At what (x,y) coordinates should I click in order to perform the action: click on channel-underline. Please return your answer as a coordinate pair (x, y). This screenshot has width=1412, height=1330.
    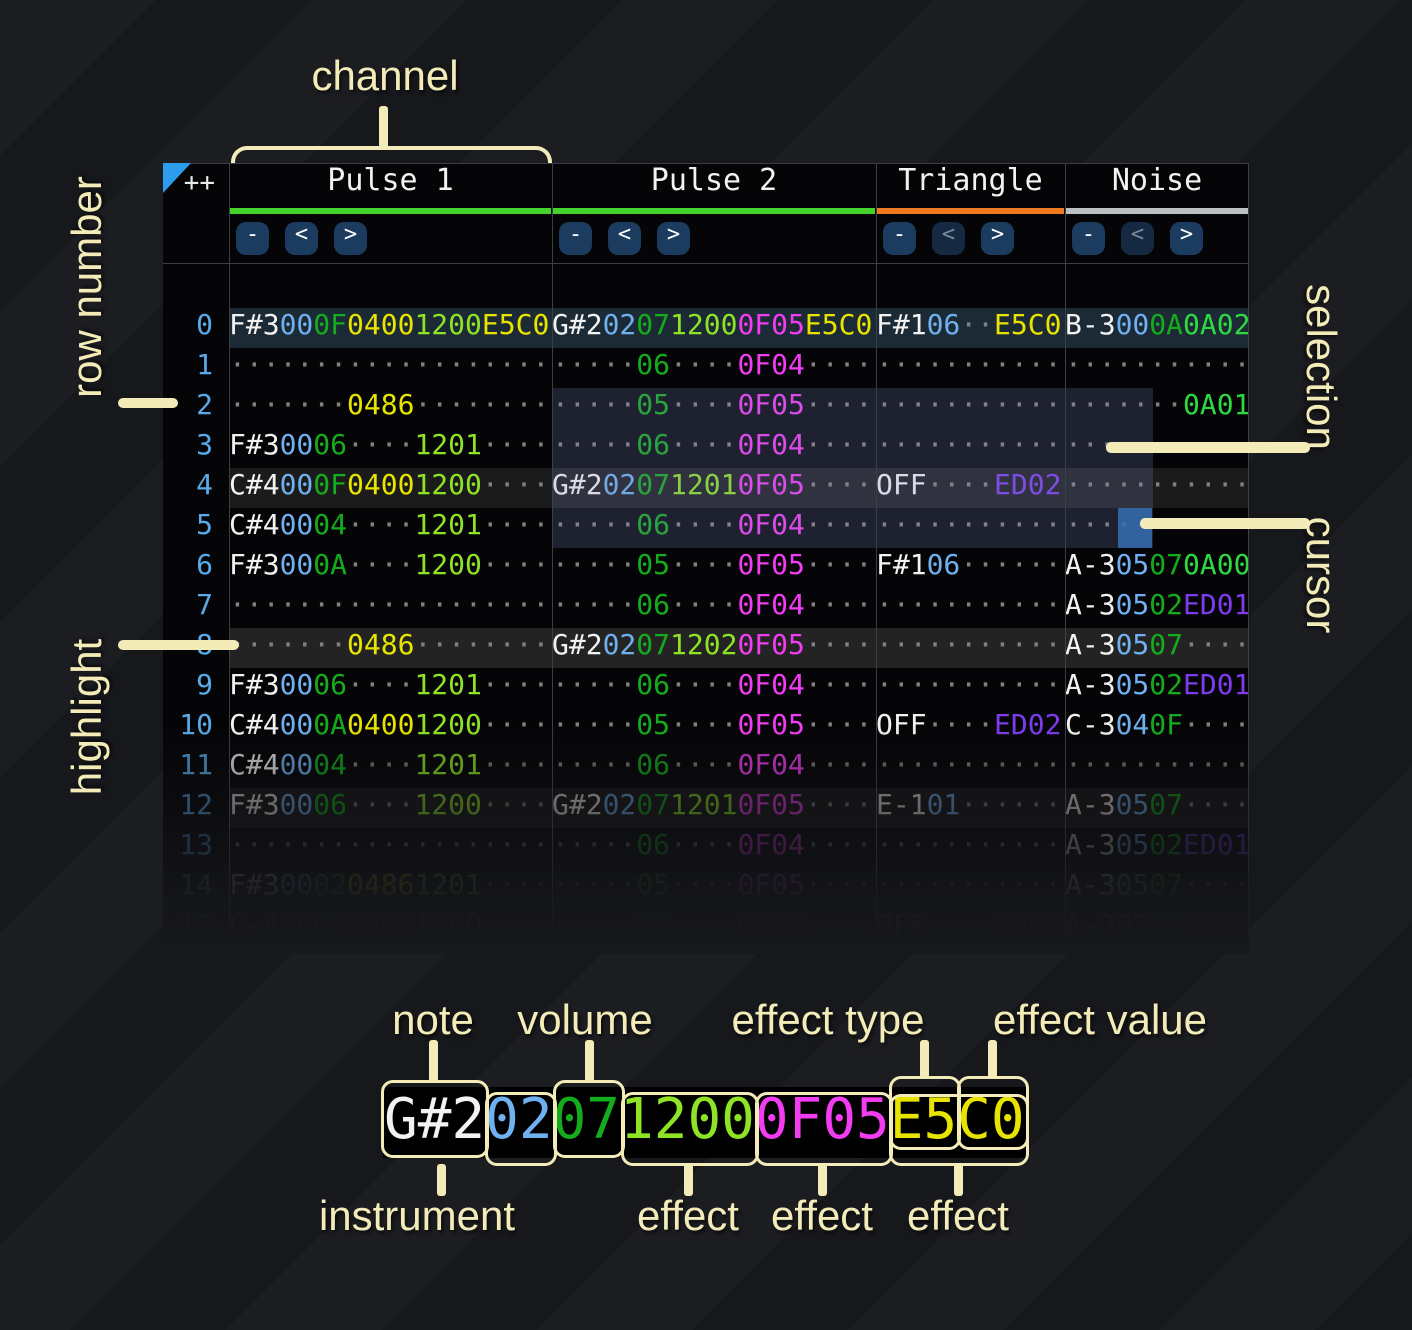
    Looking at the image, I should click on (390, 211).